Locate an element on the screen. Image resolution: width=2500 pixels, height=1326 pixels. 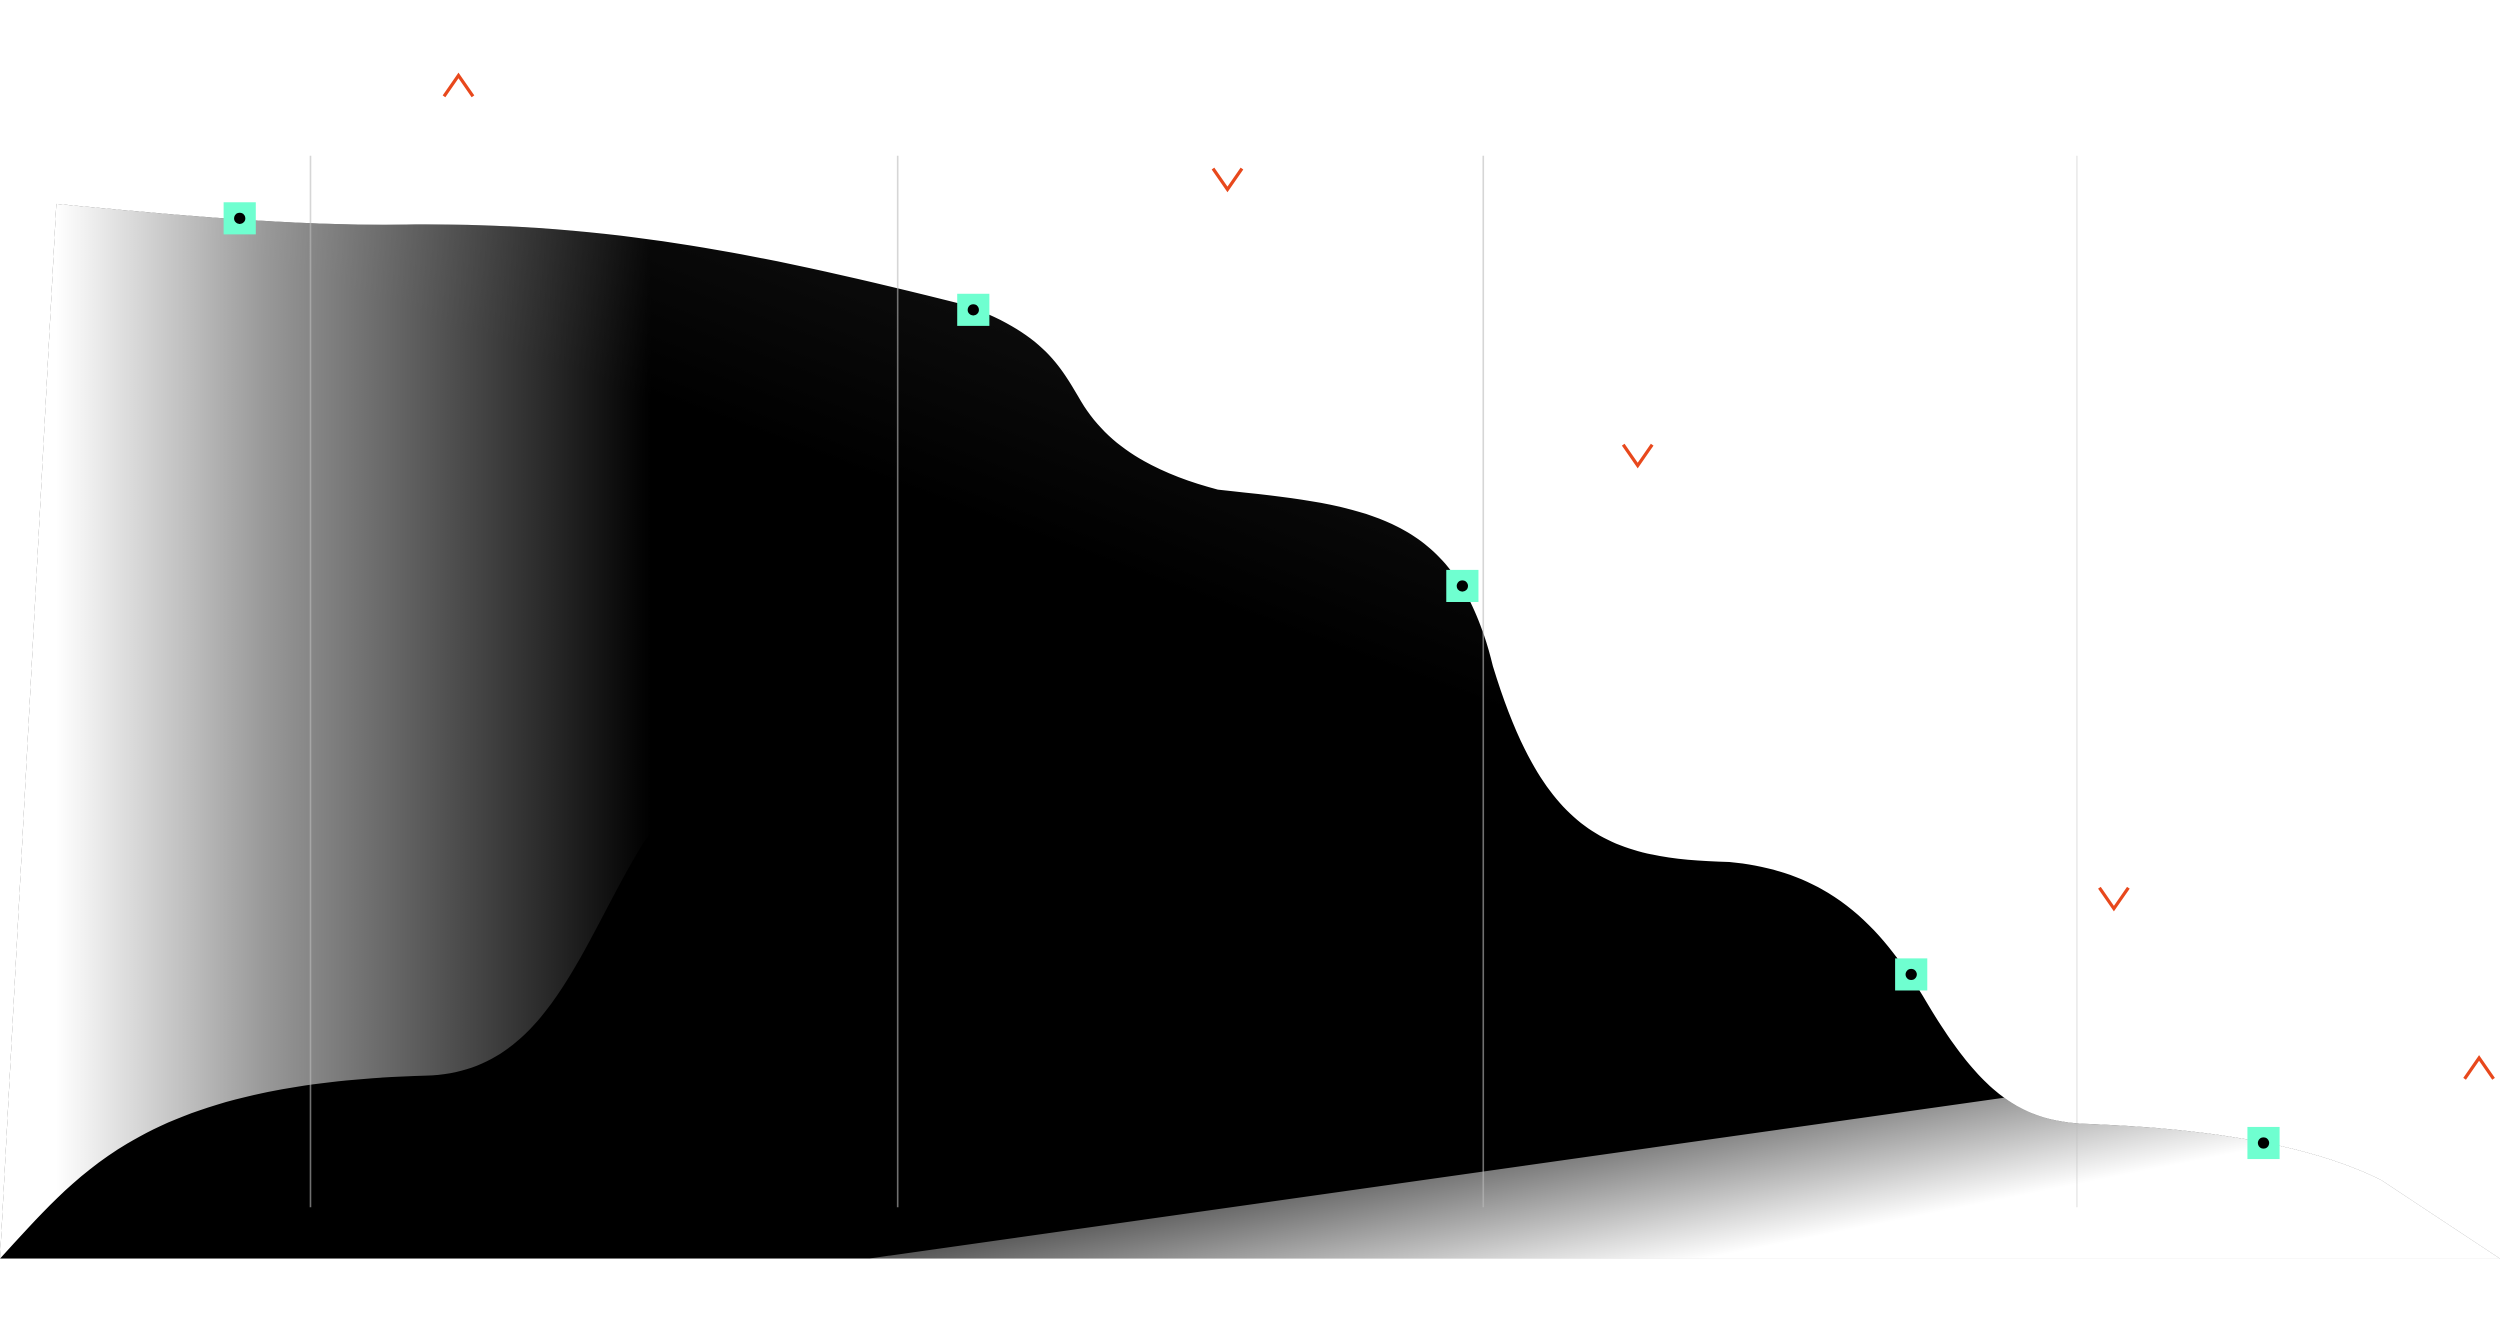
inner-blob is located at coordinates (338, 1030).